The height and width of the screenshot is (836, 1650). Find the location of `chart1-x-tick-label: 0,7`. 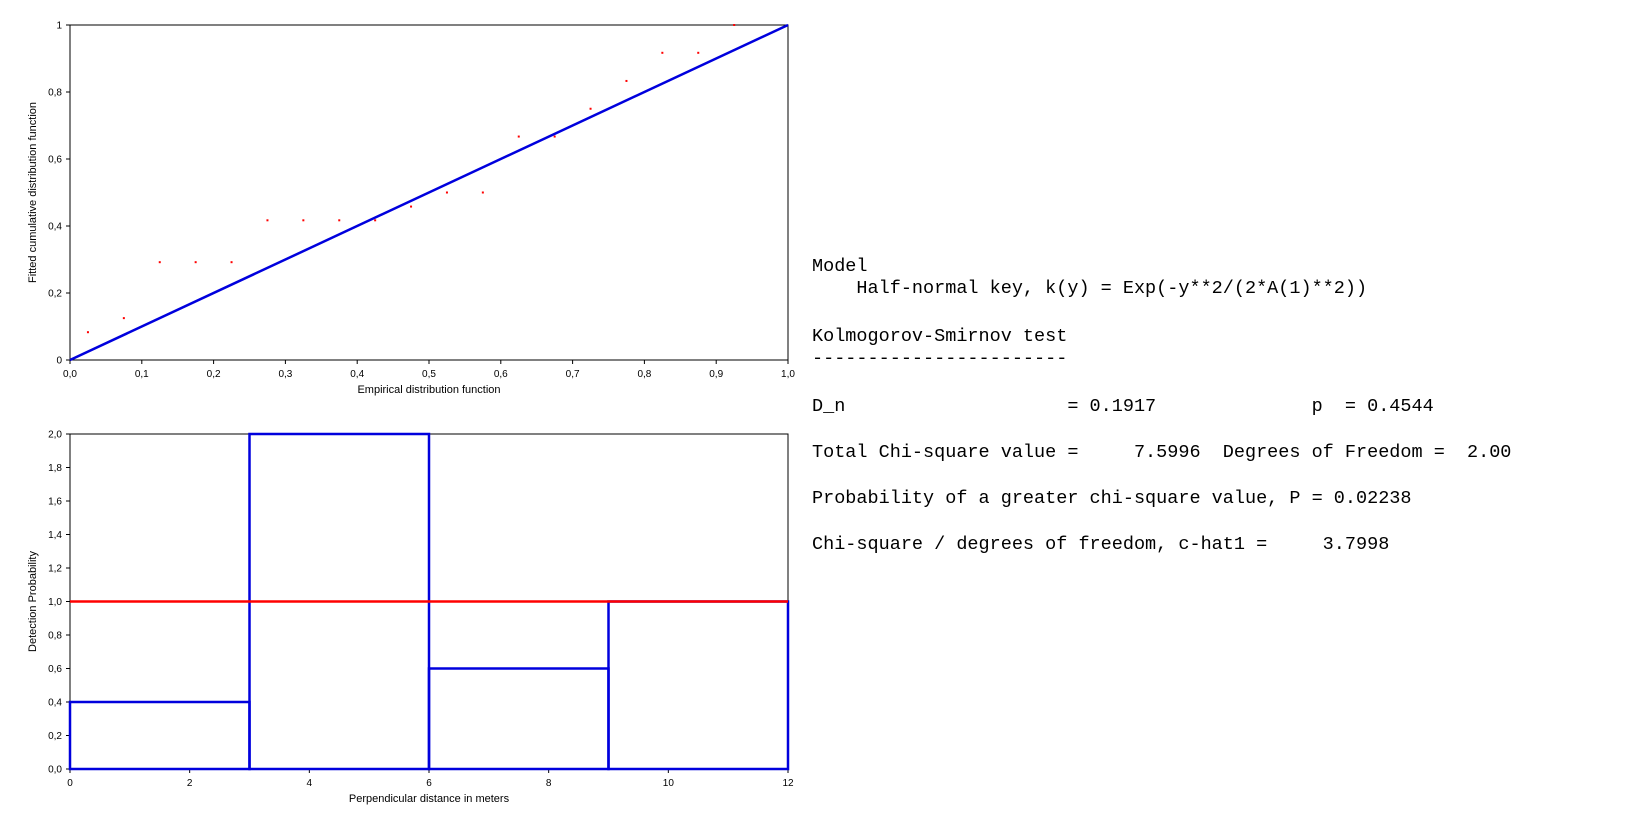

chart1-x-tick-label: 0,7 is located at coordinates (573, 374).